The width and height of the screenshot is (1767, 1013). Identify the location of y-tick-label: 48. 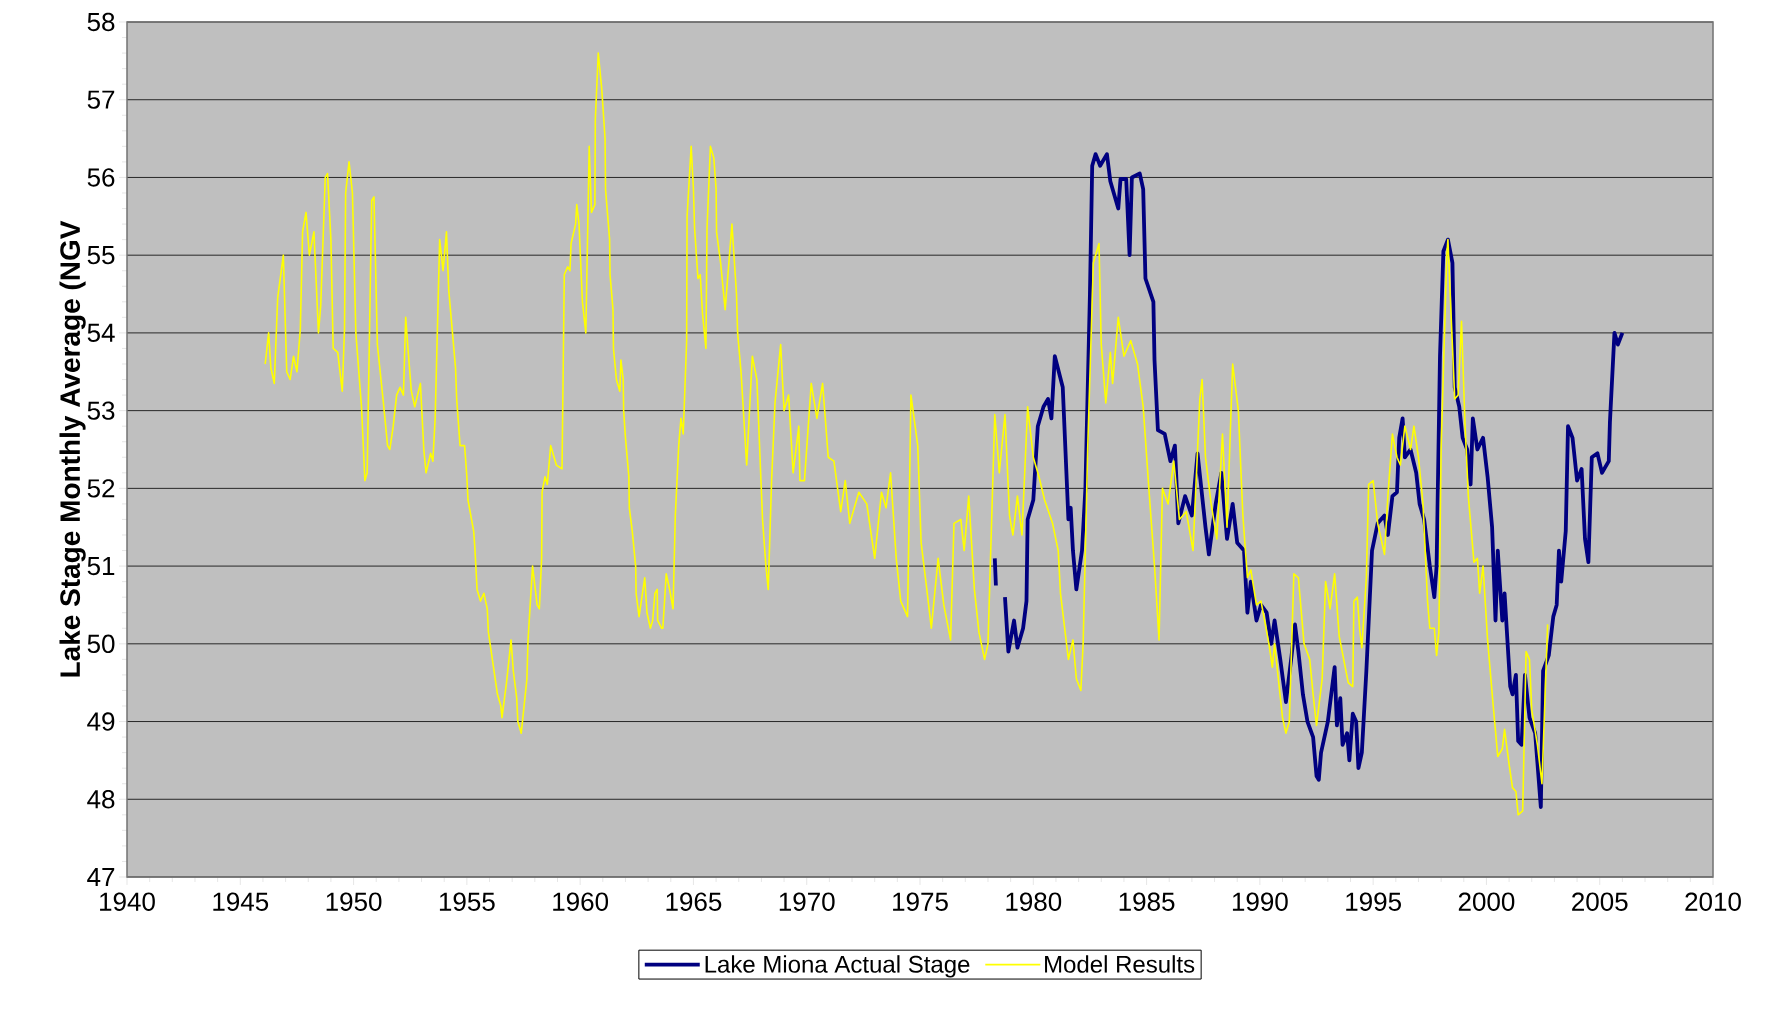
(101, 799).